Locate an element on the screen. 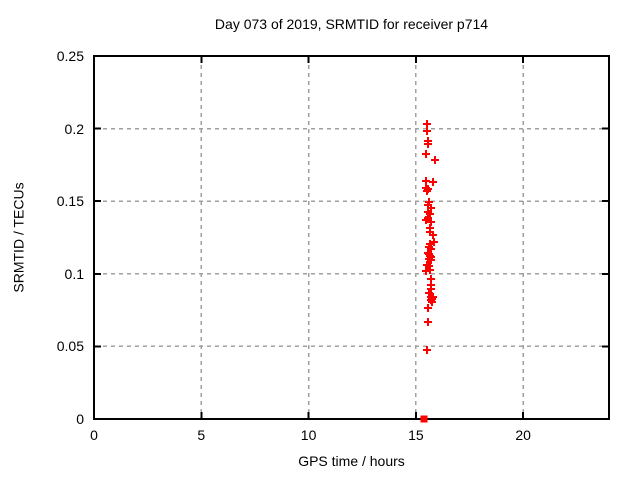 This screenshot has width=640, height=480. y-tick-label: 0.05 is located at coordinates (70, 346).